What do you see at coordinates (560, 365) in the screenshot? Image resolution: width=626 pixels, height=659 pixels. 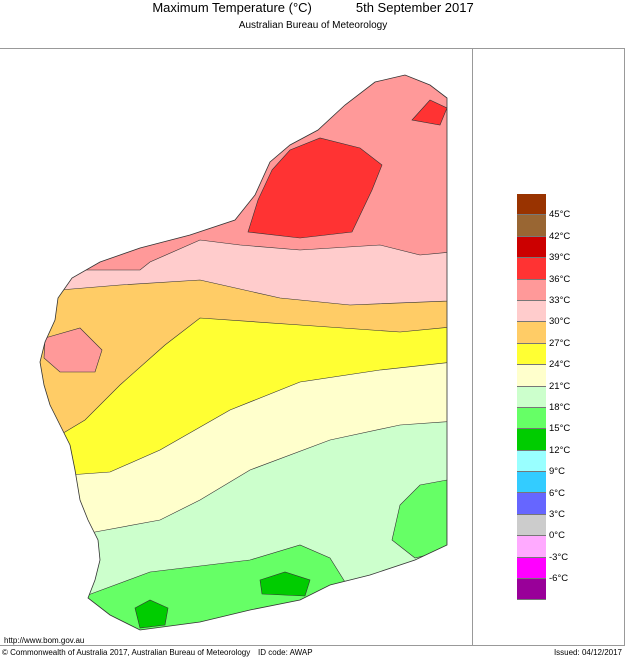 I see `legend-label: 24°C` at bounding box center [560, 365].